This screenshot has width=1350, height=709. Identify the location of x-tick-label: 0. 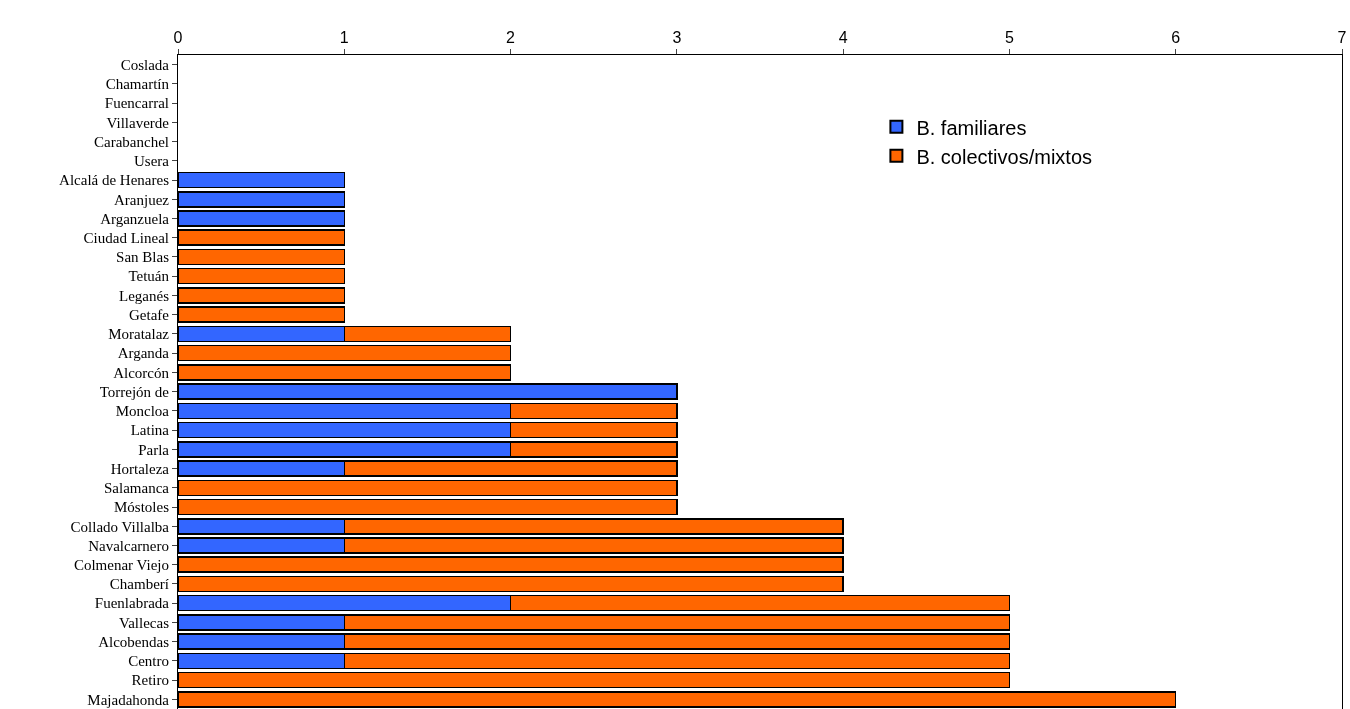
(178, 37).